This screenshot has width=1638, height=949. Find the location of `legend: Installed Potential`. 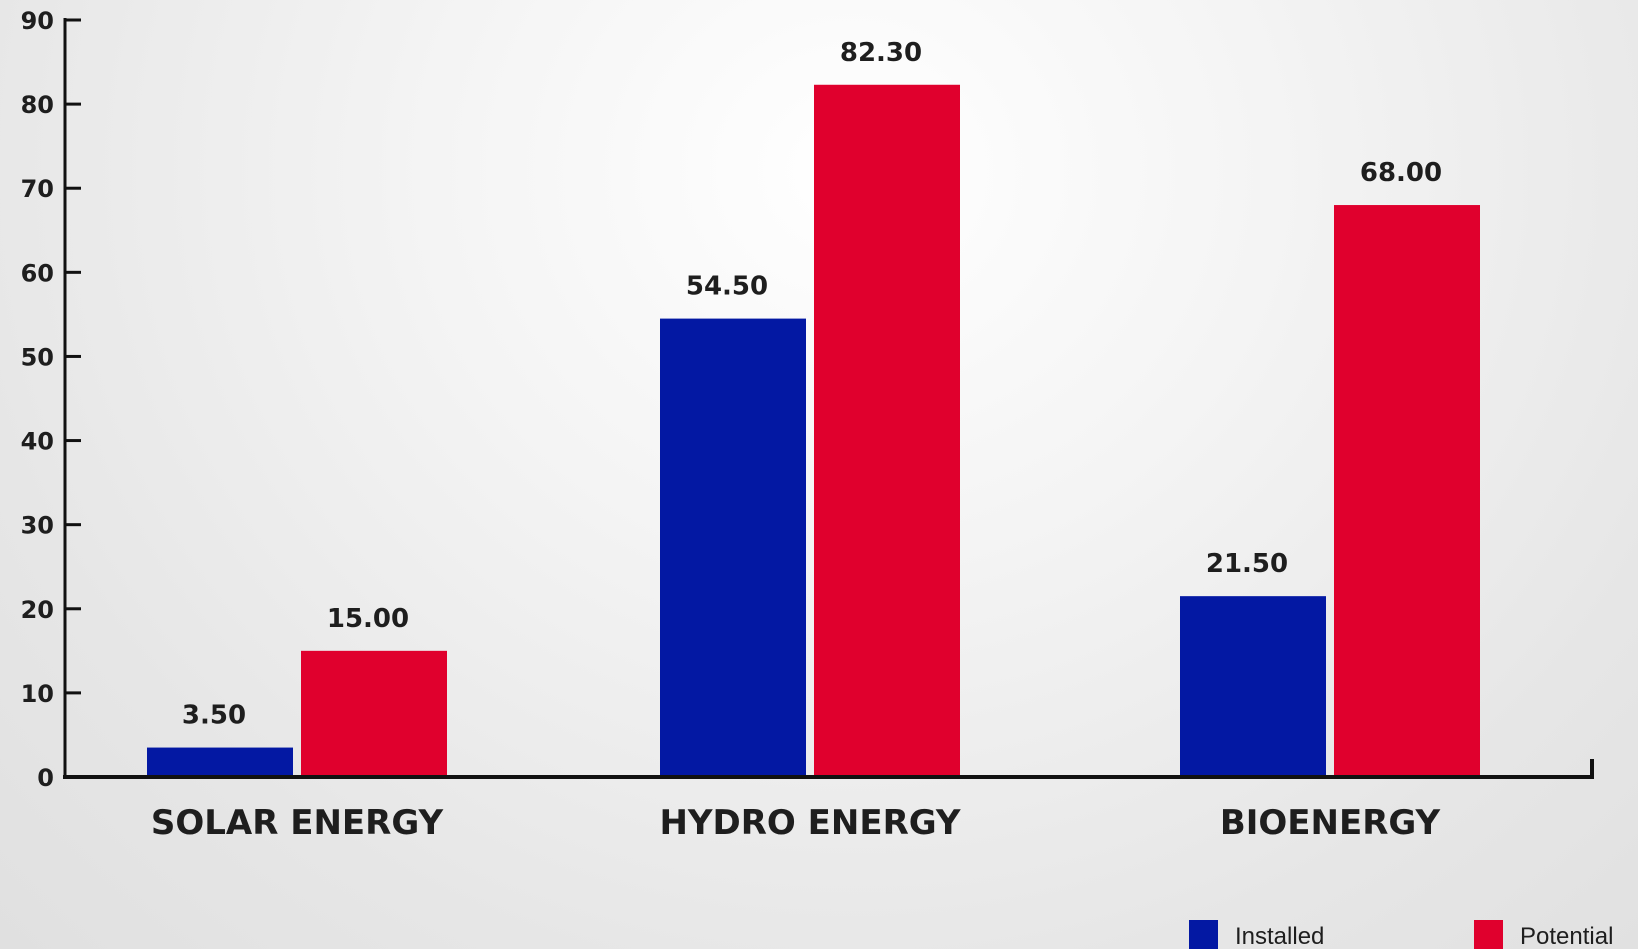

legend: Installed Potential is located at coordinates (1401, 934).